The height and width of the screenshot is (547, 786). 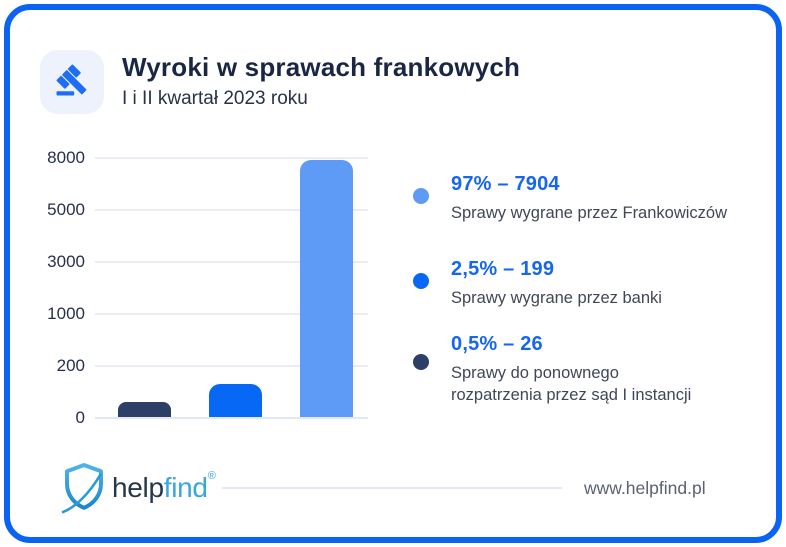 I want to click on legend-dot-blue, so click(x=421, y=281).